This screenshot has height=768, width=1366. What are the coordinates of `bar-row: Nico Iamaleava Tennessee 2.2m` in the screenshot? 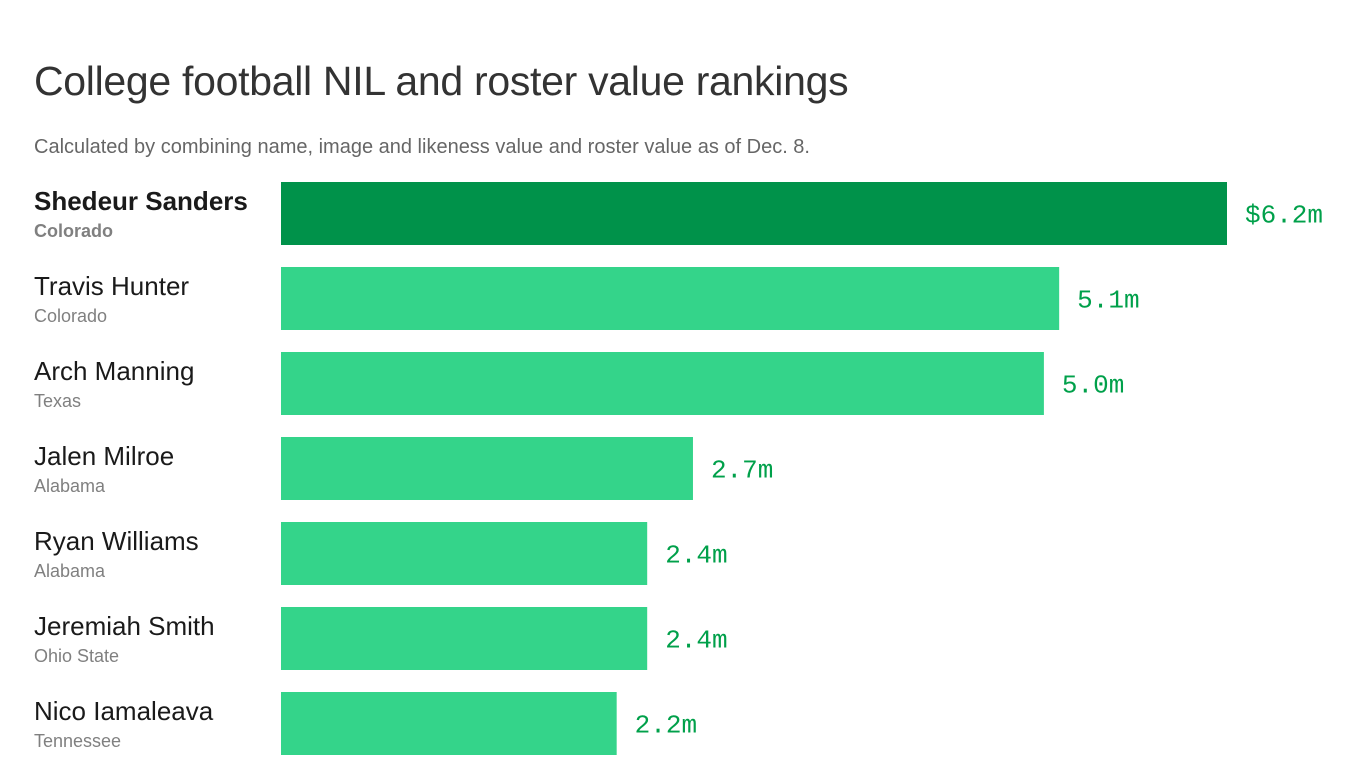 It's located at (365, 723).